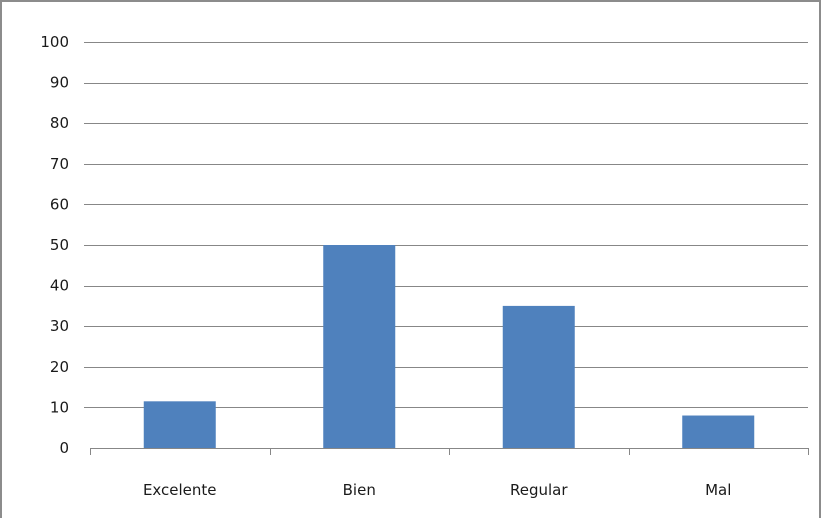  What do you see at coordinates (718, 490) in the screenshot?
I see `x-category-label-mal: Mal` at bounding box center [718, 490].